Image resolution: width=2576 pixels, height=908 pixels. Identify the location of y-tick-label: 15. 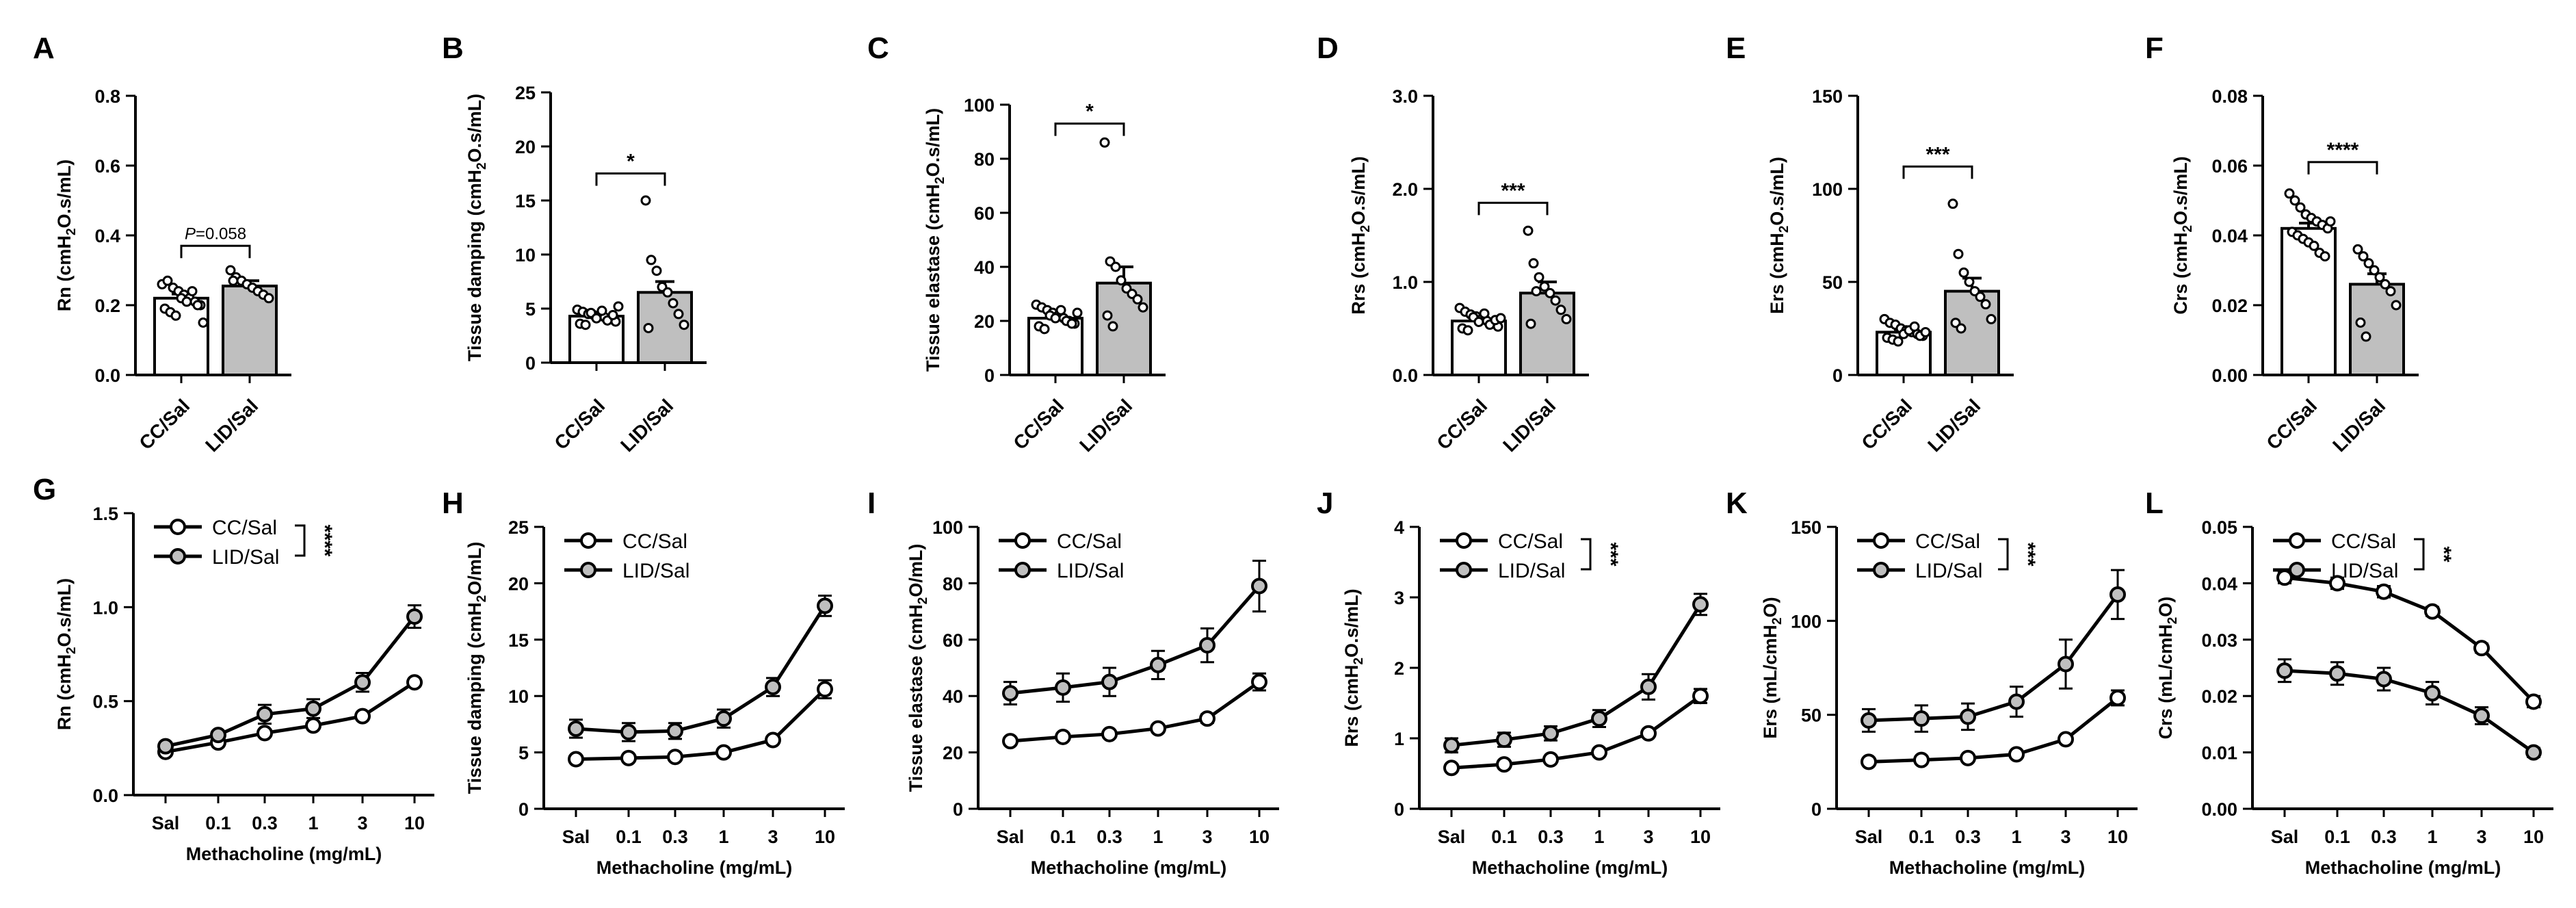
(525, 201).